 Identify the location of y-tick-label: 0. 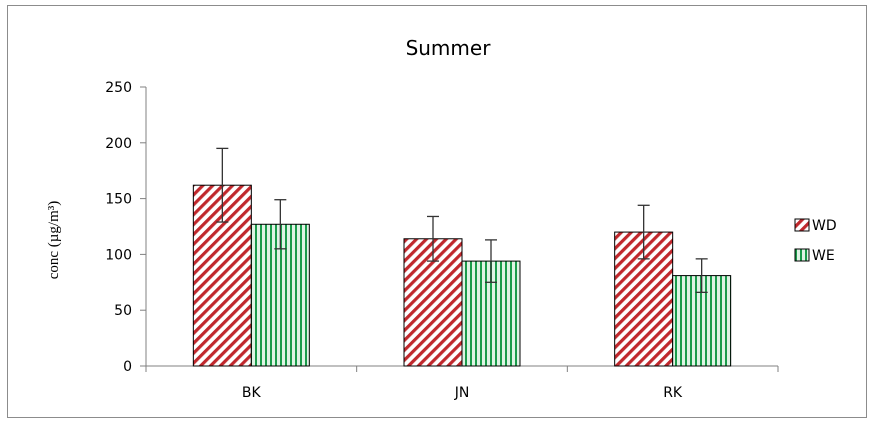
(127, 367).